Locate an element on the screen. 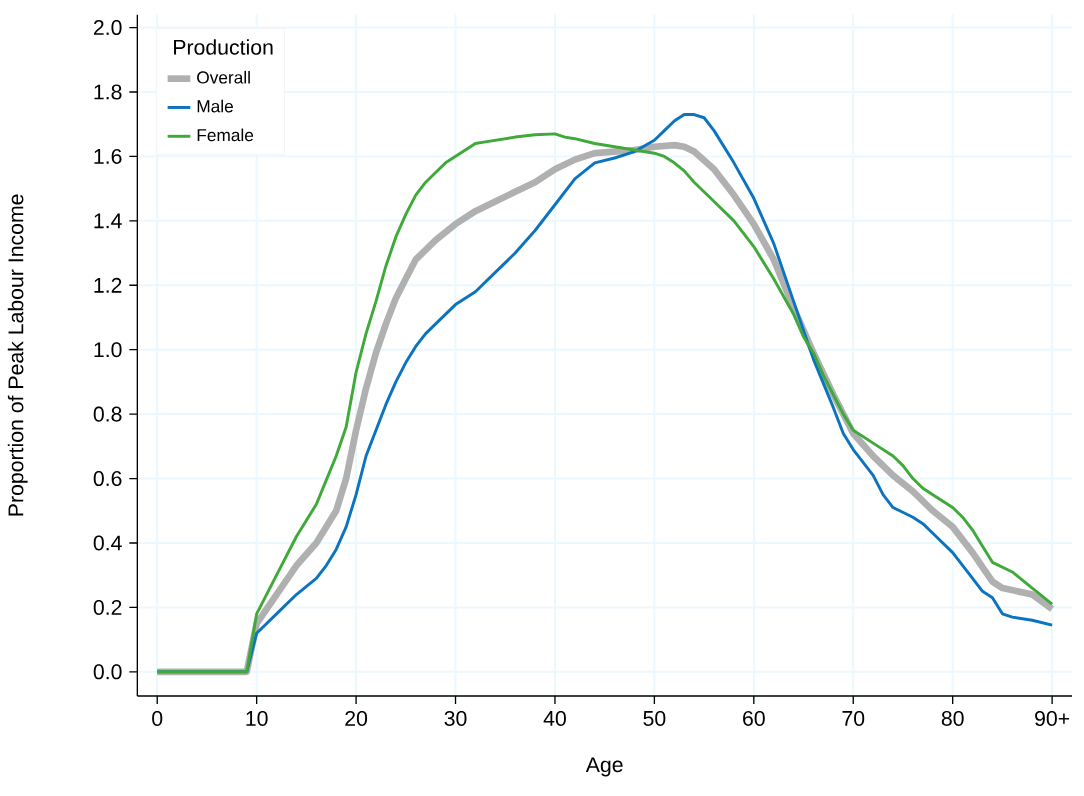  y-tick-label: 1.6 is located at coordinates (108, 156).